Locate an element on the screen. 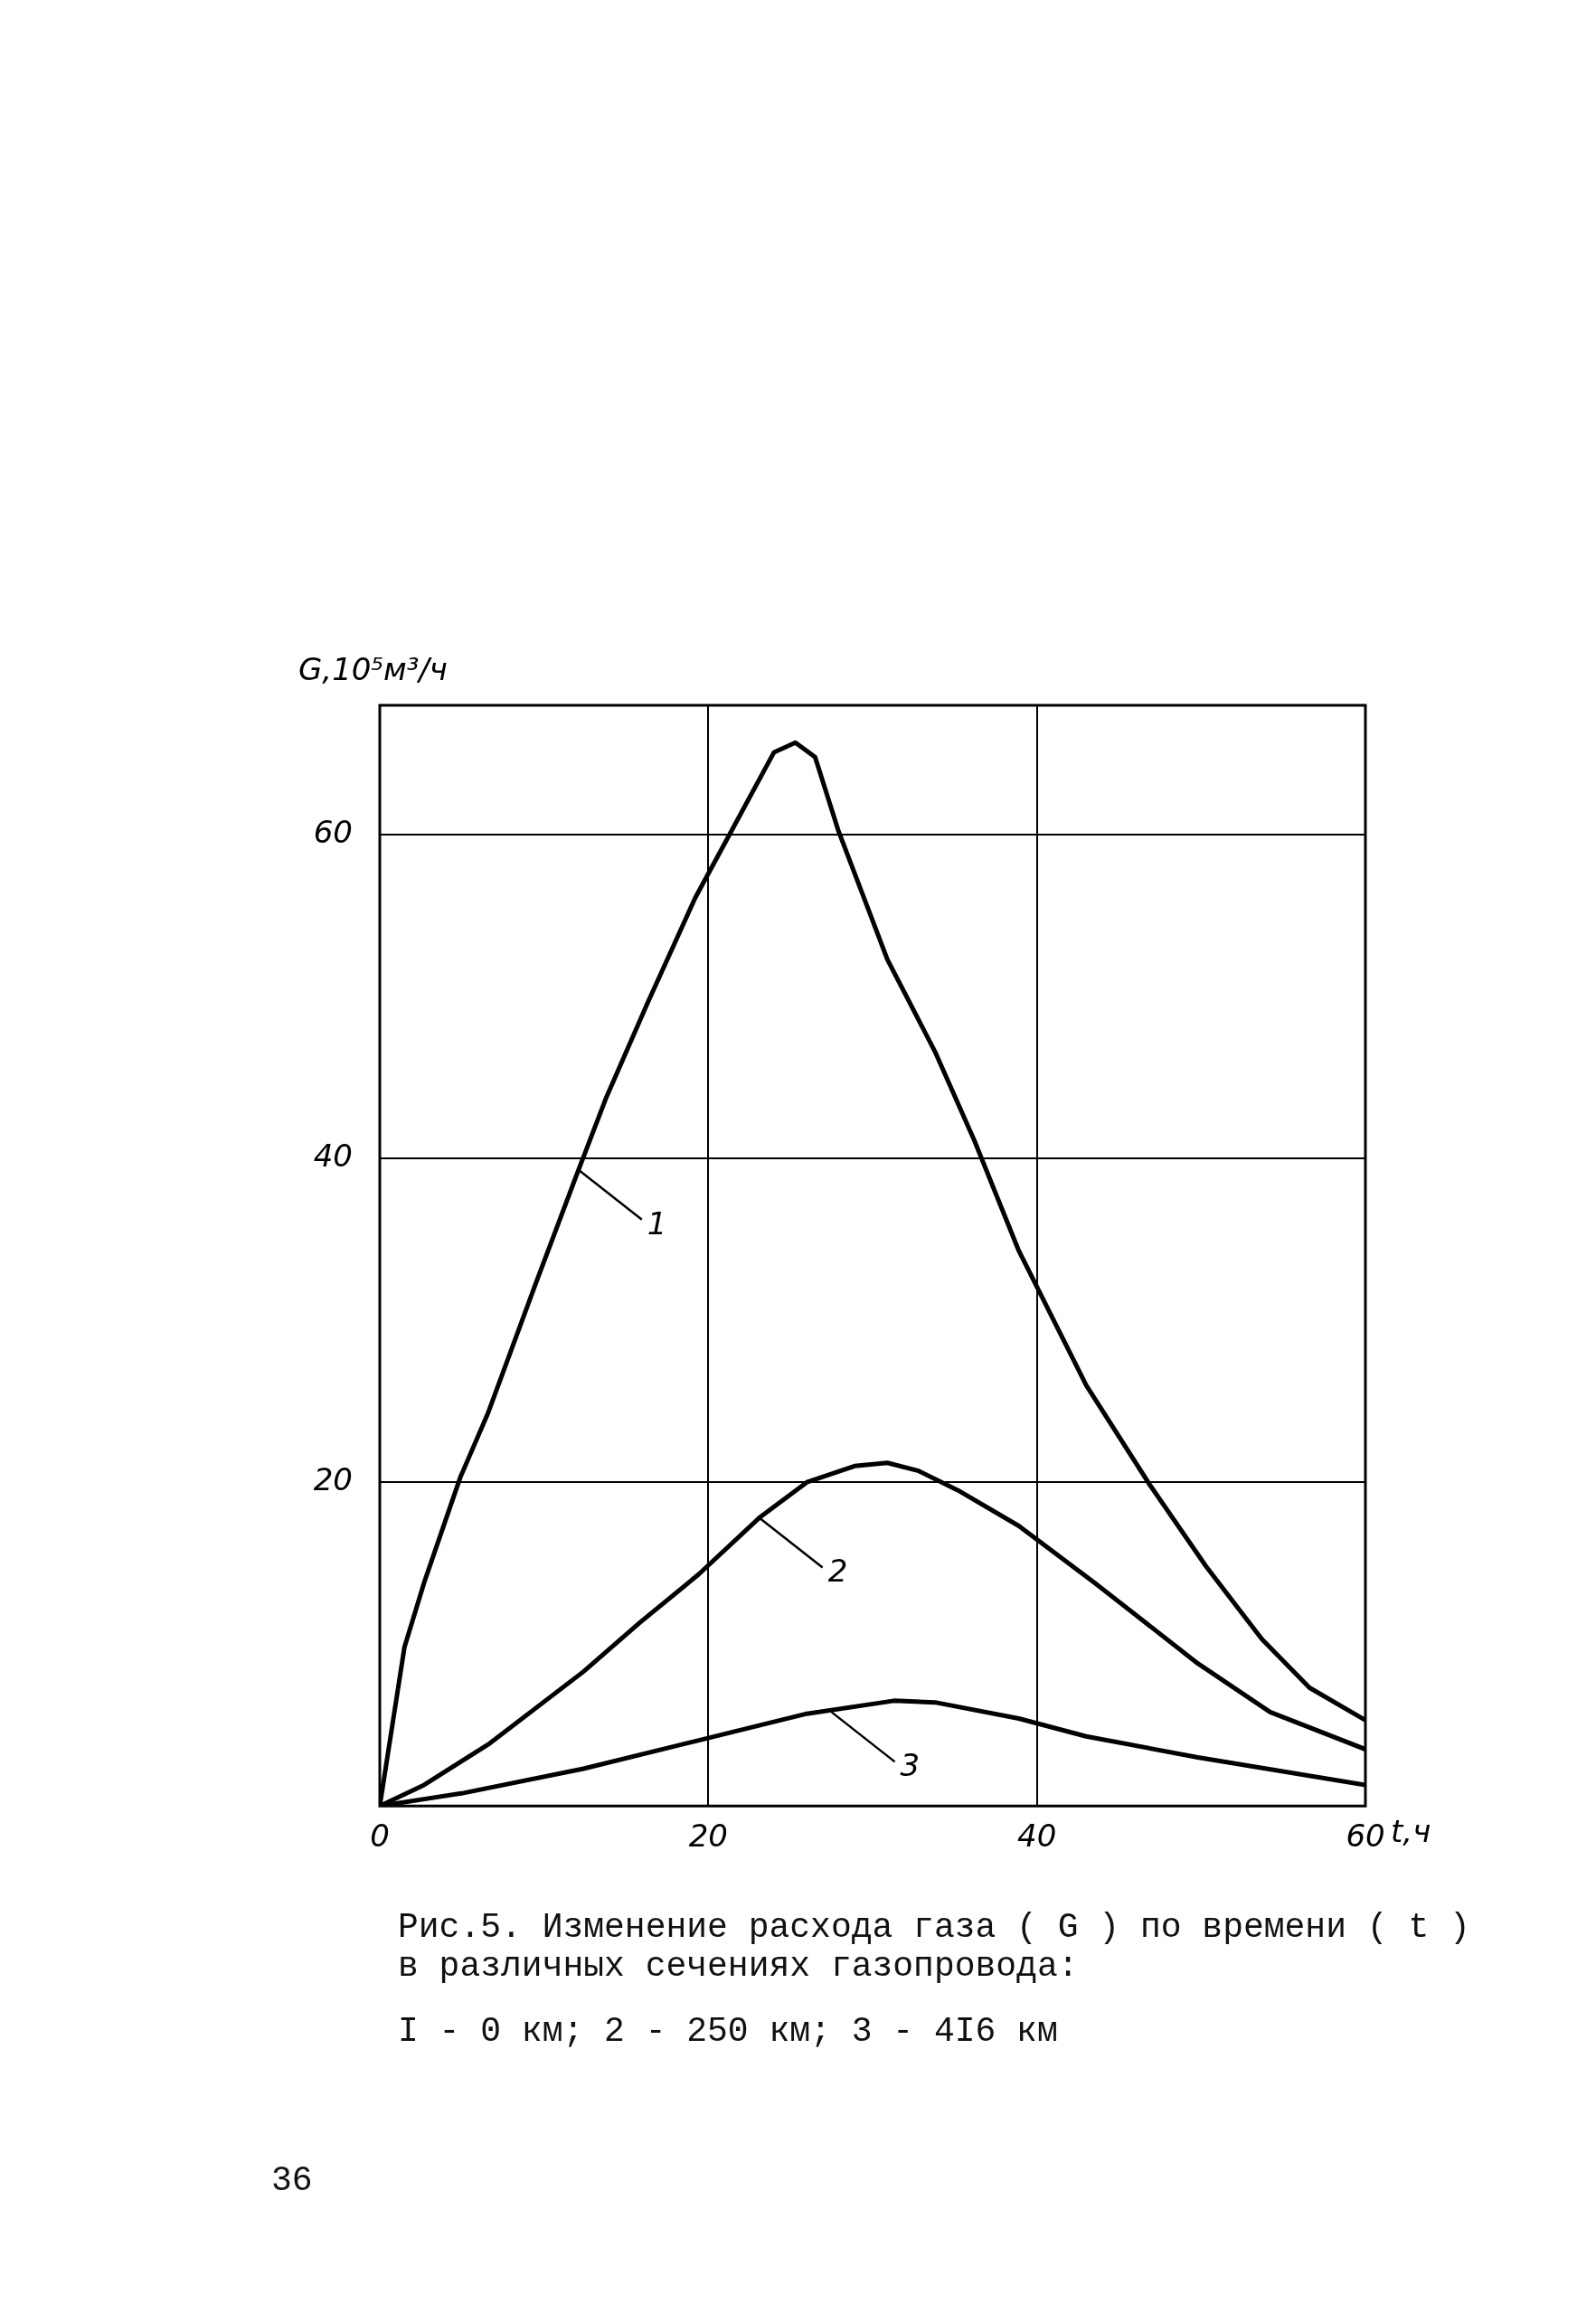 The image size is (1596, 2323). x-tick-label: 0 is located at coordinates (380, 1836).